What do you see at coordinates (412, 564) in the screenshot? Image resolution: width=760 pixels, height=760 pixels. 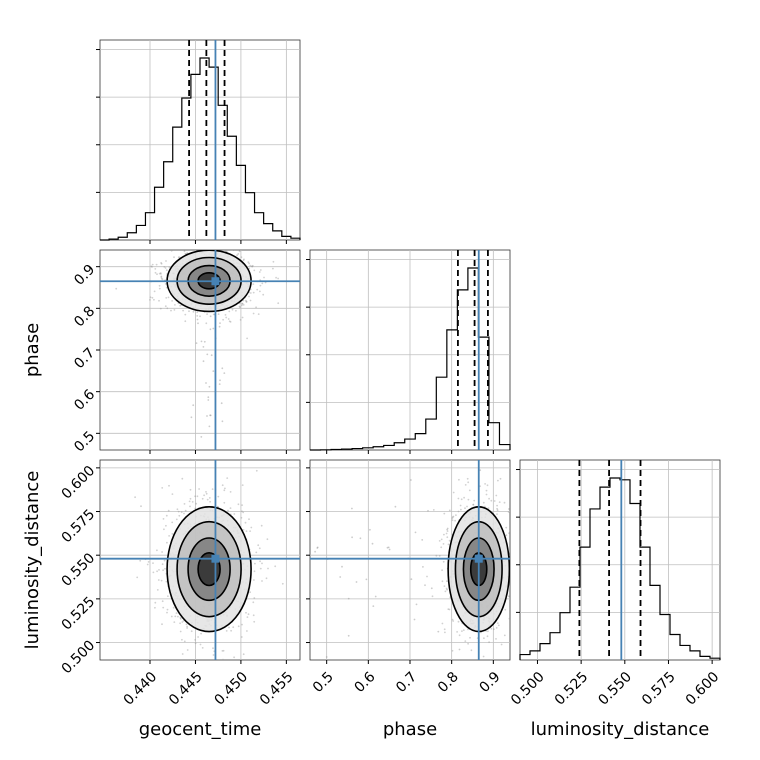 I see `scatter-panel-phase-vs-luminosity_distance` at bounding box center [412, 564].